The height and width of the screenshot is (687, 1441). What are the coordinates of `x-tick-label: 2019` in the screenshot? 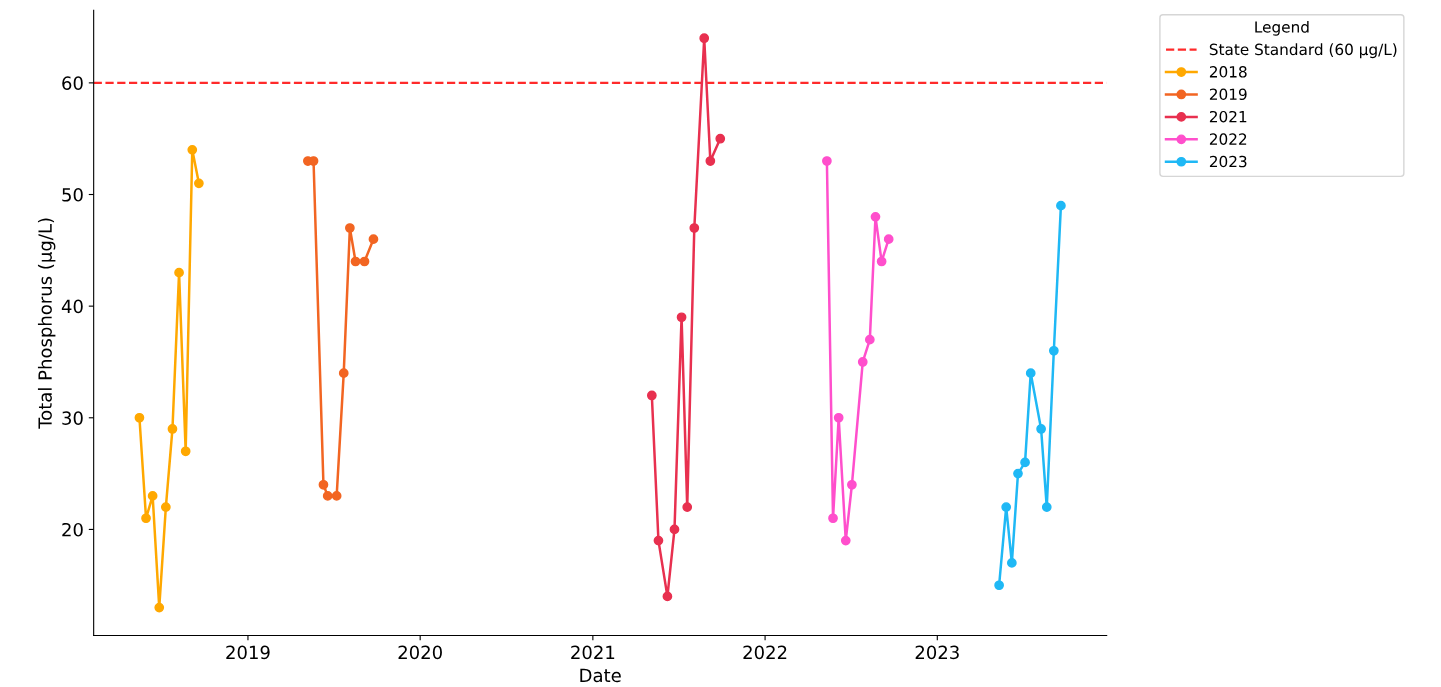 It's located at (248, 652).